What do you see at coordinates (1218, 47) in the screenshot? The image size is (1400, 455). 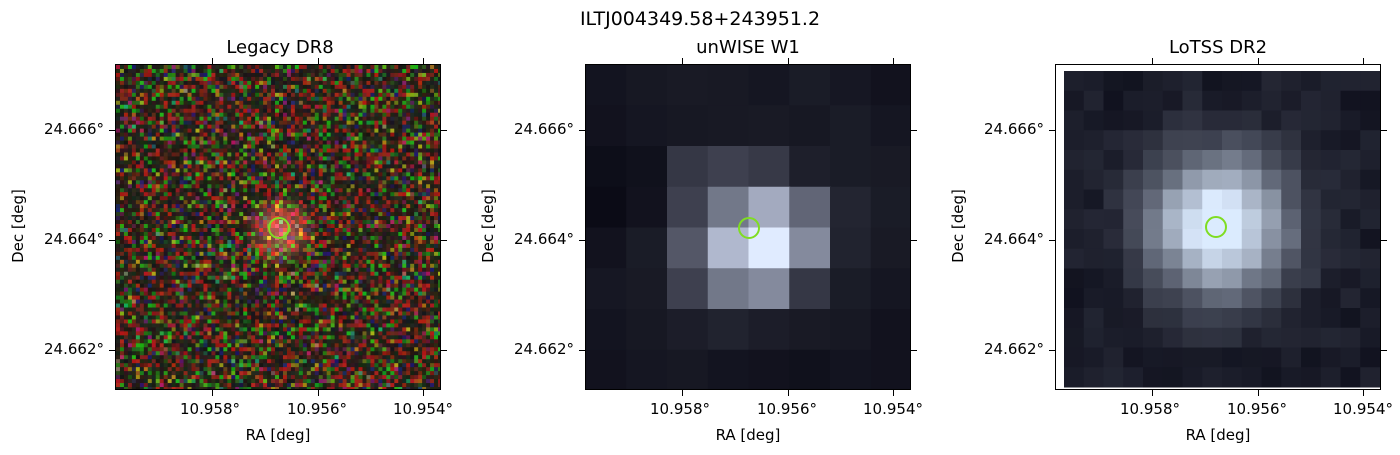 I see `panel-title-lotss: LoTSS DR2` at bounding box center [1218, 47].